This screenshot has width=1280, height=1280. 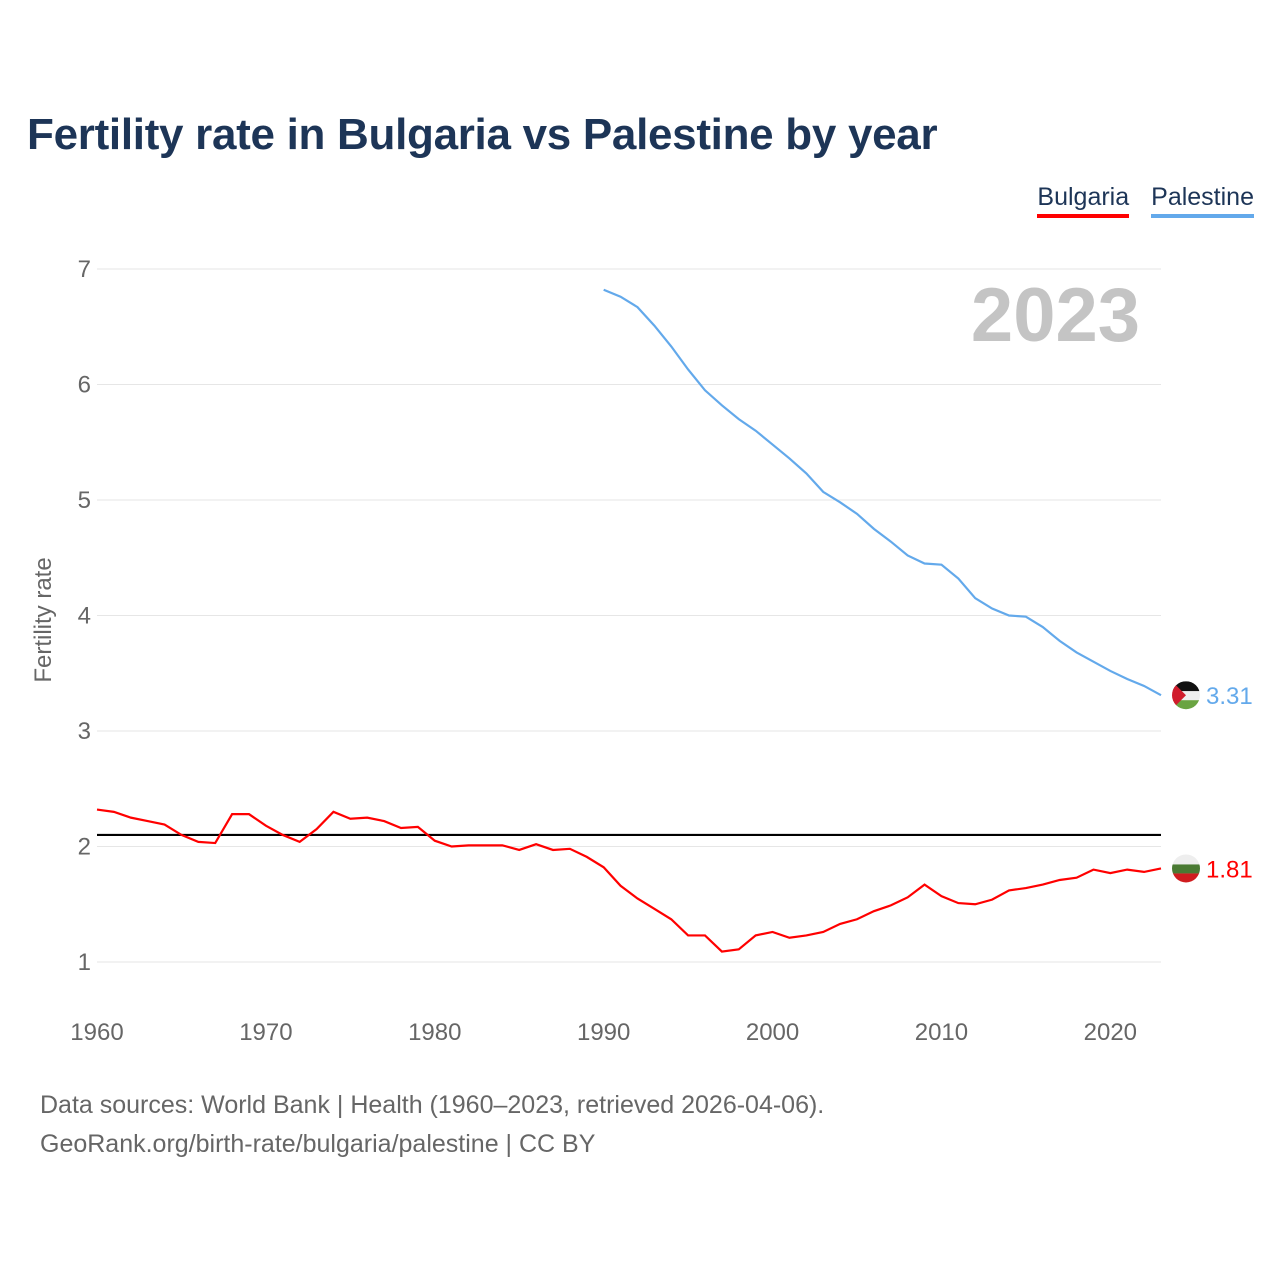 What do you see at coordinates (1055, 315) in the screenshot?
I see `year-watermark: 2023` at bounding box center [1055, 315].